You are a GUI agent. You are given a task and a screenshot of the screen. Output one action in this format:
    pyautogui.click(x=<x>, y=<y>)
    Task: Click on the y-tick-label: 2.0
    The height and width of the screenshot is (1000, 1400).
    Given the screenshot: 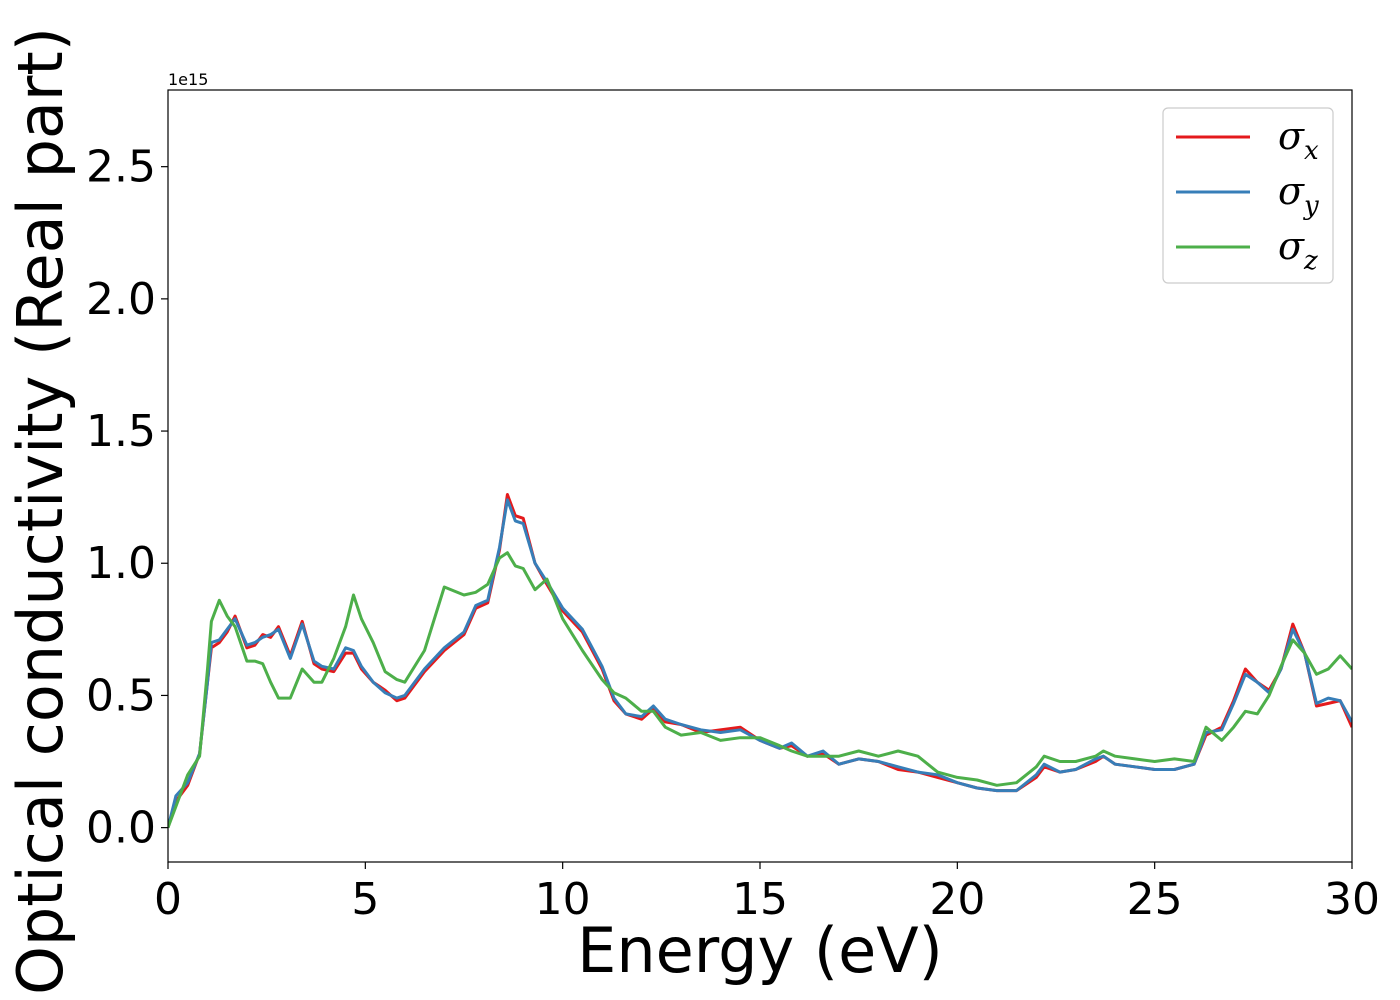 What is the action you would take?
    pyautogui.click(x=121, y=299)
    